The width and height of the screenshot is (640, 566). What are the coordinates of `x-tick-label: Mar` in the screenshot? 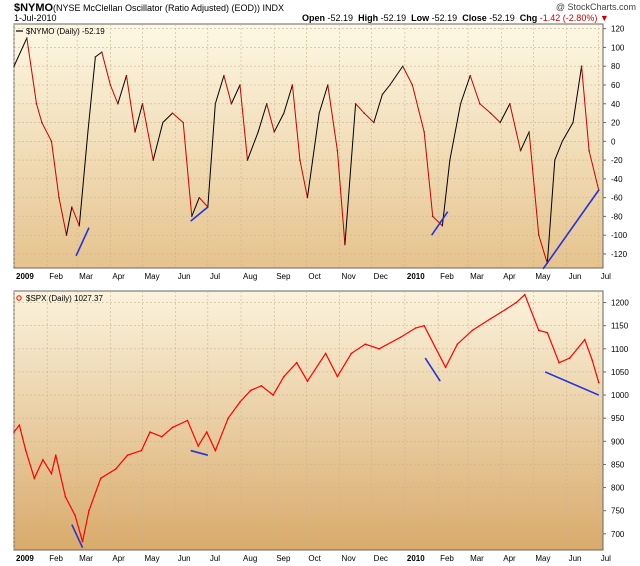 It's located at (477, 276).